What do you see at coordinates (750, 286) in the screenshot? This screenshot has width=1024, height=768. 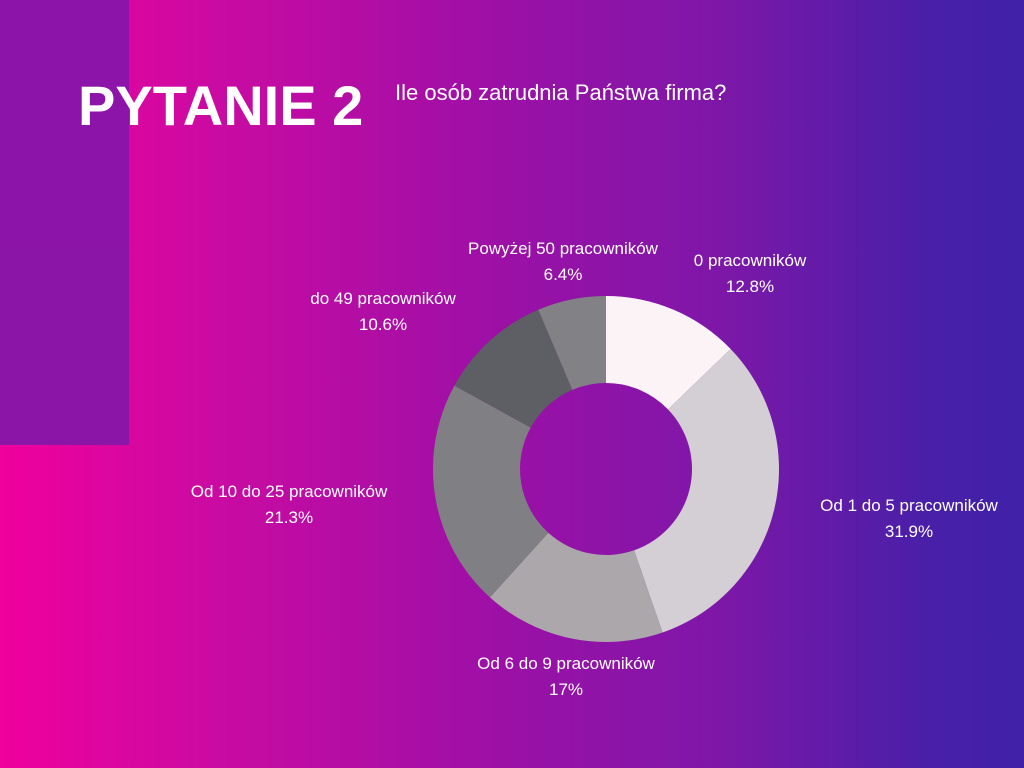 I see `slice-value-label: 12.8%` at bounding box center [750, 286].